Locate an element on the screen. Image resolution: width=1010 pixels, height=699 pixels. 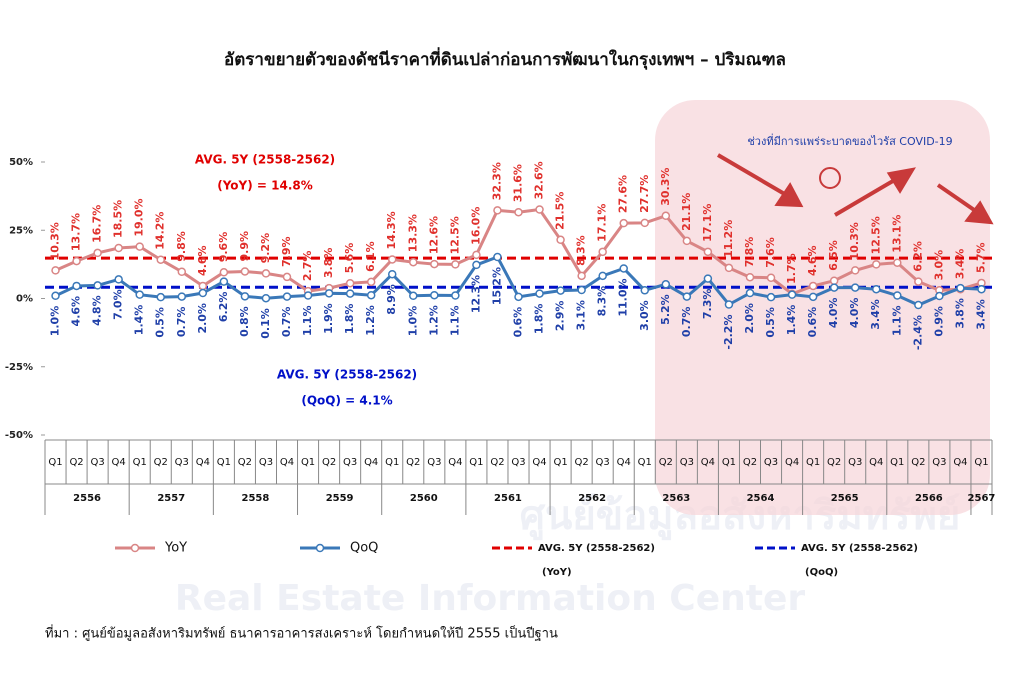
data-label: 1.2% is located at coordinates (370, 320).